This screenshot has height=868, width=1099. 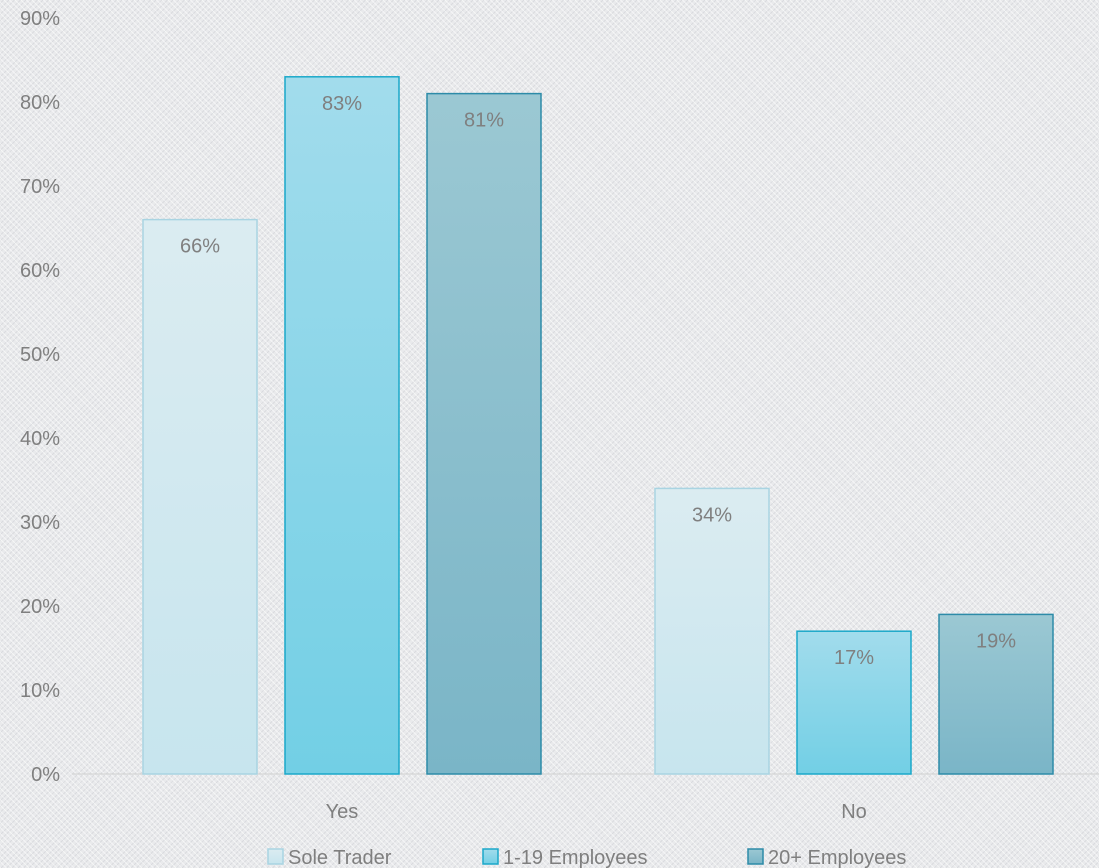 What do you see at coordinates (40, 397) in the screenshot?
I see `y-axis: 0% 10% 20% 30% 40% 50% 60% 70% 80% 90%` at bounding box center [40, 397].